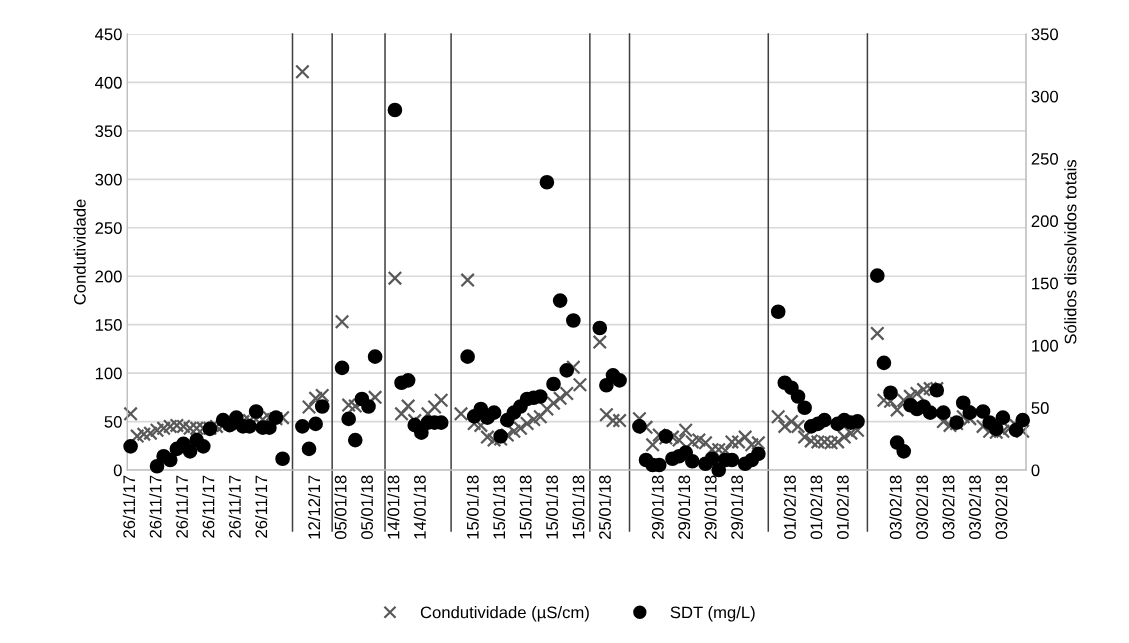  Describe the element at coordinates (604, 507) in the screenshot. I see `x-tick-label: 25/01/18` at that location.